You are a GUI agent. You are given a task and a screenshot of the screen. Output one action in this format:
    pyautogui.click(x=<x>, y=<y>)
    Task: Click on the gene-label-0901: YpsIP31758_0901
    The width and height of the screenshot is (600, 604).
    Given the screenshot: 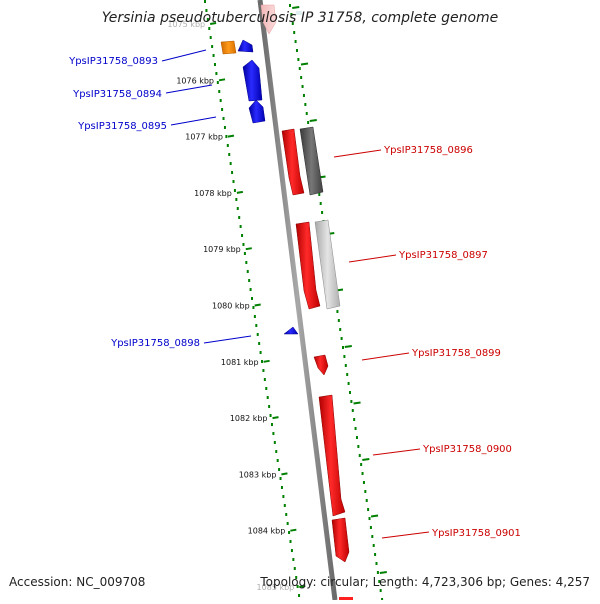 What is the action you would take?
    pyautogui.click(x=476, y=533)
    